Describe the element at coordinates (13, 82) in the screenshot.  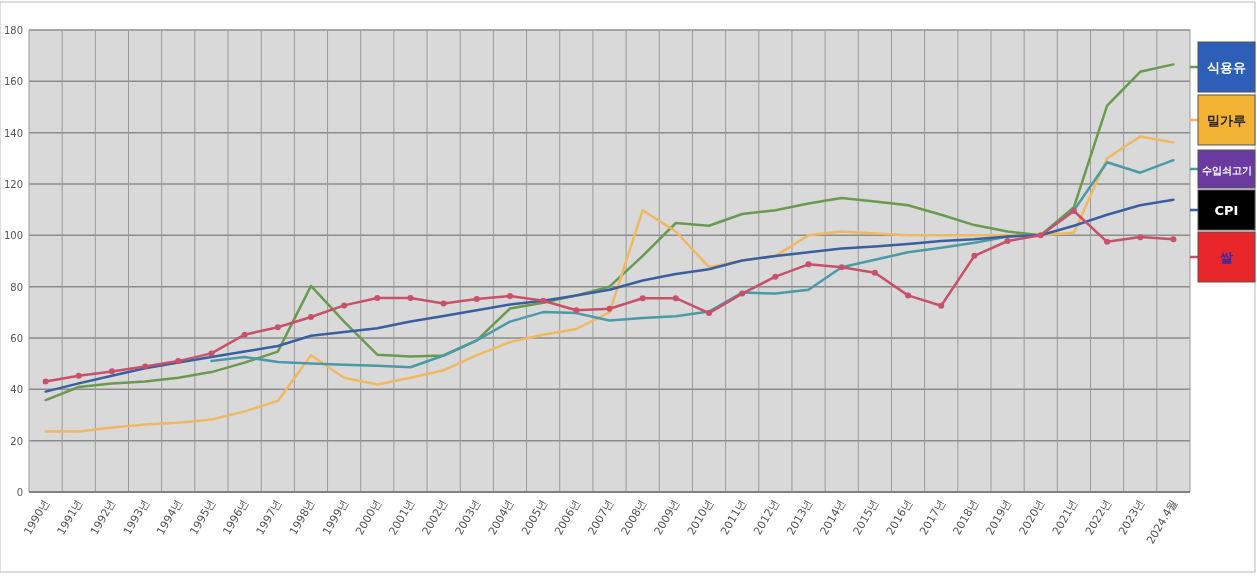
I see `y-tick-label: 160` at that location.